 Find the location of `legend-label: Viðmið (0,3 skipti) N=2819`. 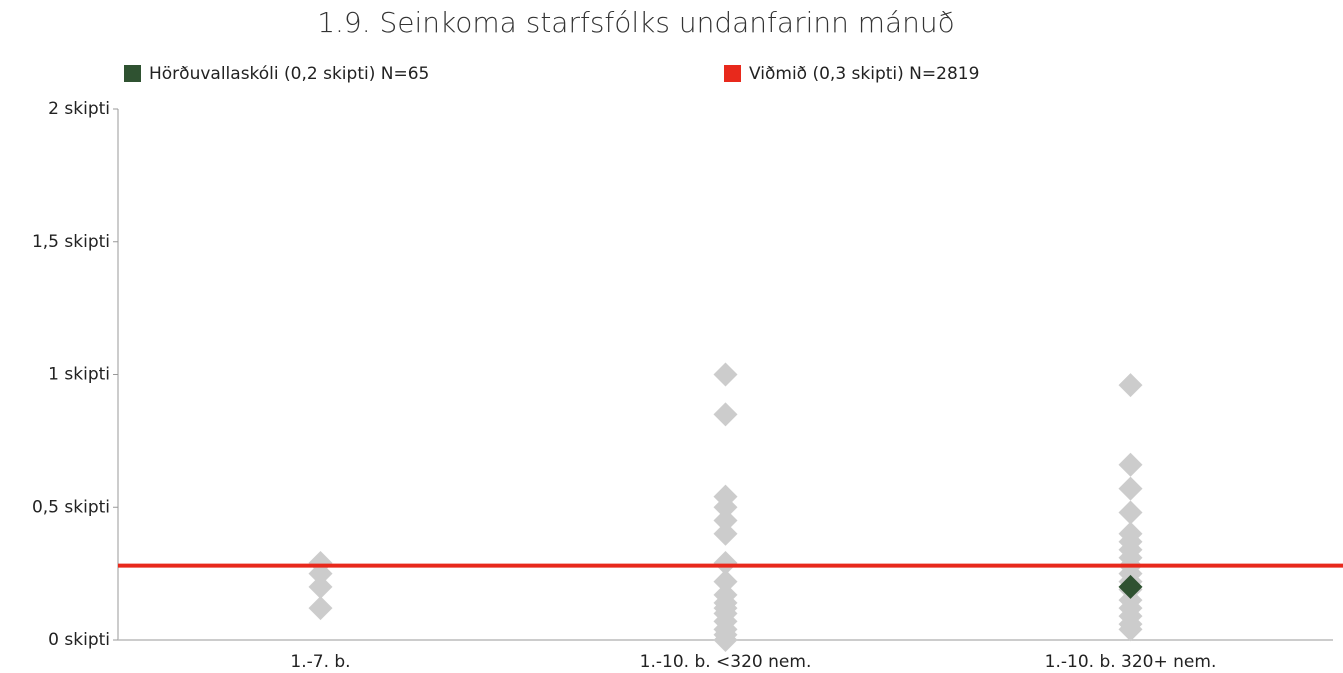

legend-label: Viðmið (0,3 skipti) N=2819 is located at coordinates (864, 74).